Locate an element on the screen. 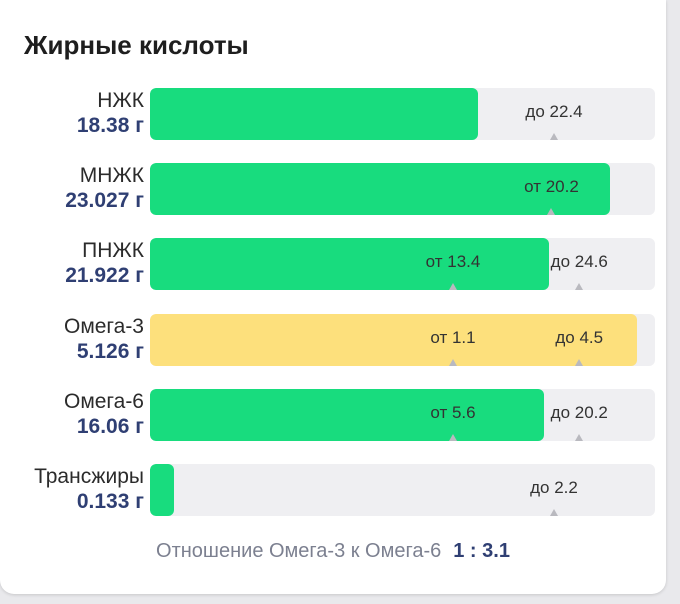  nutrient-label: НЖК 18.38 г is located at coordinates (110, 113).